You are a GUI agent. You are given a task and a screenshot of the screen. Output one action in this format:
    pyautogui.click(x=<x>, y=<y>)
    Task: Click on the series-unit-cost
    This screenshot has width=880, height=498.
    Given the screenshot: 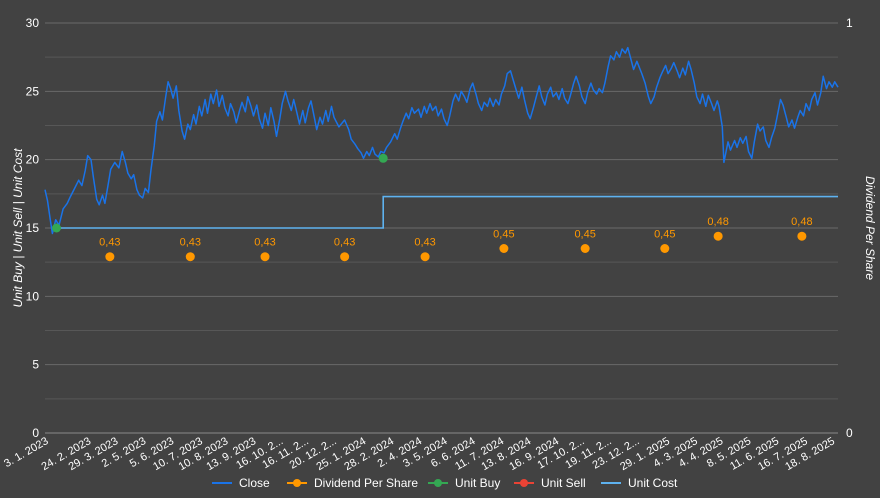 What is the action you would take?
    pyautogui.click(x=447, y=212)
    